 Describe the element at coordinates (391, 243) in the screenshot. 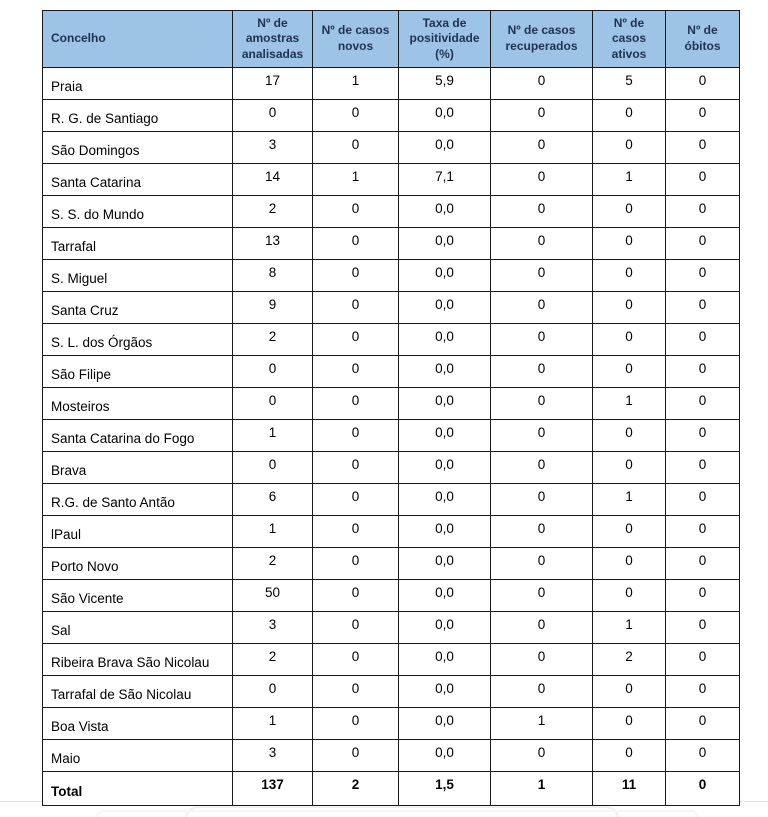

I see `table-row: Tarrafal 13 0 0,0 0 0 0` at that location.